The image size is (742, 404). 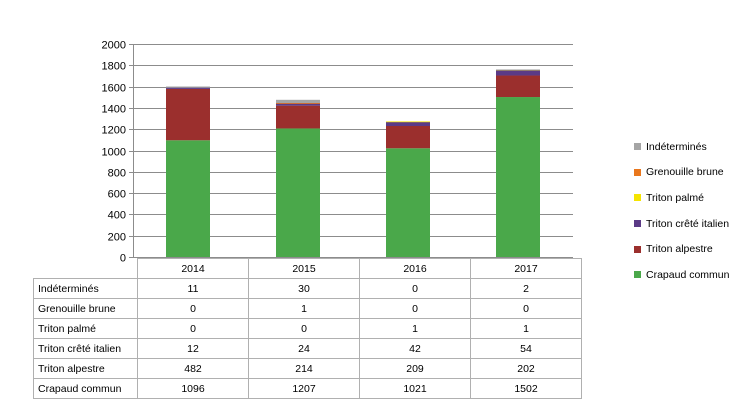 I want to click on legend-item: Triton alpestre, so click(x=688, y=249).